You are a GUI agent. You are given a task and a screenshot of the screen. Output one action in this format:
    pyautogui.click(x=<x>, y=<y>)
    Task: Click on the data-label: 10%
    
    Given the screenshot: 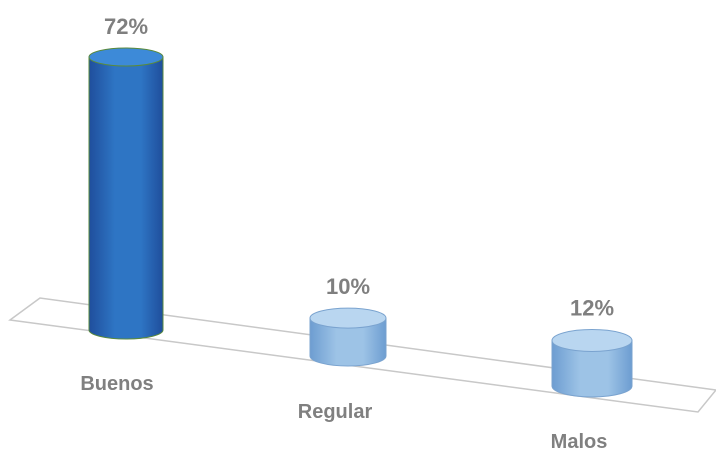 What is the action you would take?
    pyautogui.click(x=348, y=286)
    